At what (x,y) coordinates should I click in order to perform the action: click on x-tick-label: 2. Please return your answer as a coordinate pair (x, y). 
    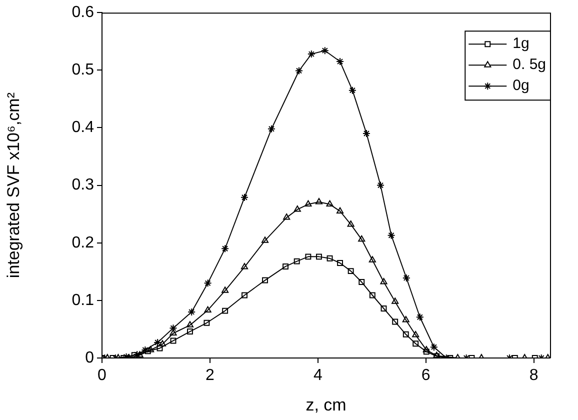
    Looking at the image, I should click on (210, 375).